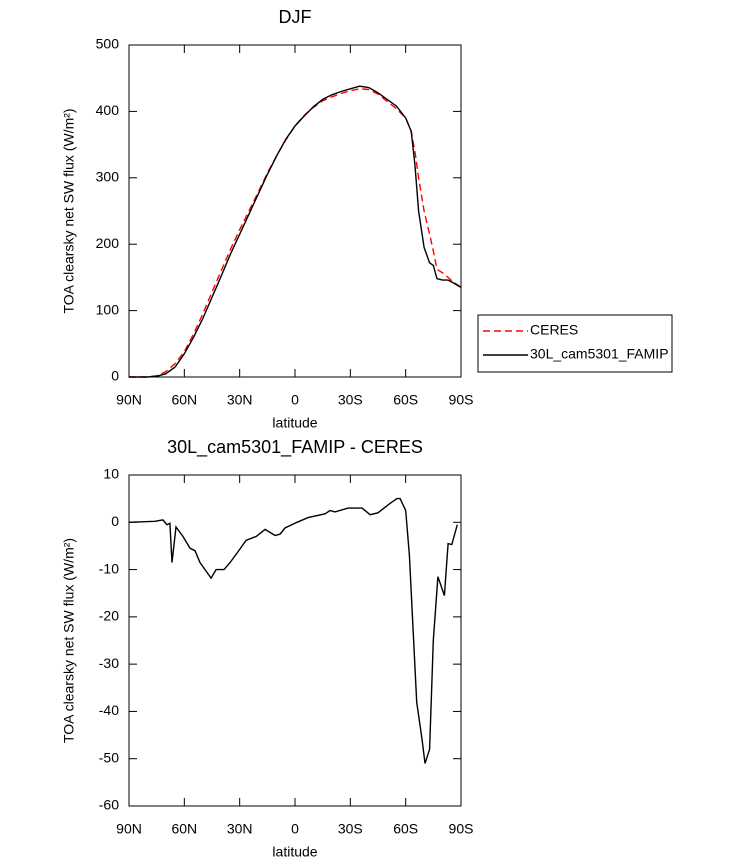  I want to click on y-tick-label: -50, so click(109, 757).